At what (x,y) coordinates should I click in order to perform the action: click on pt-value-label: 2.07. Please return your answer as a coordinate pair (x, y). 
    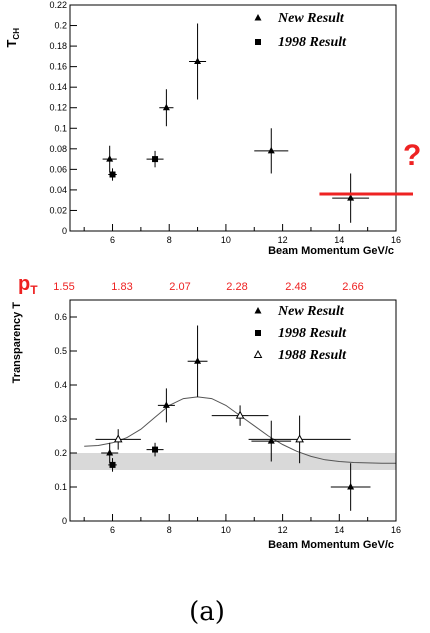
    Looking at the image, I should click on (179, 287).